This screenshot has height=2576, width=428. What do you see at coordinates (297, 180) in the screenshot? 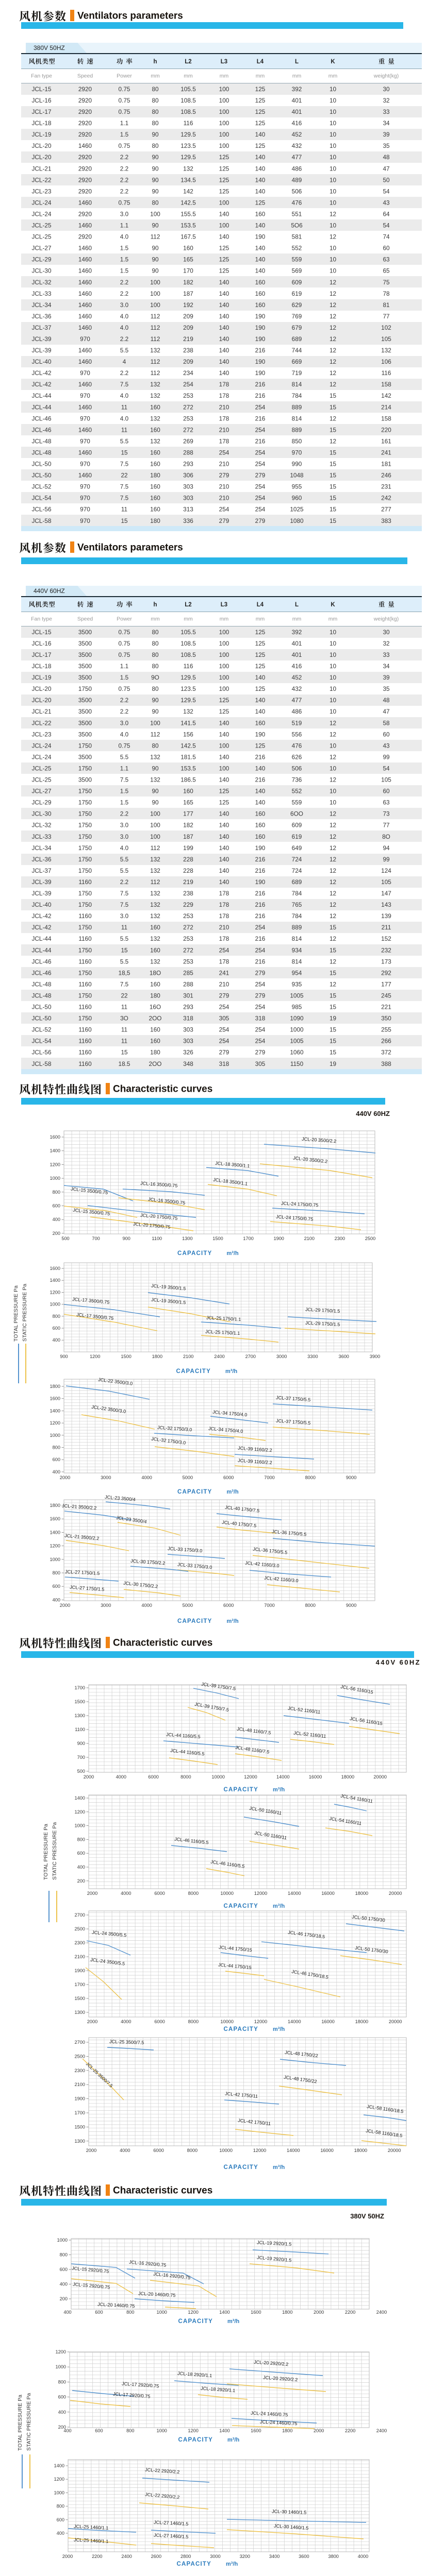
I see `svg-text: 489` at bounding box center [297, 180].